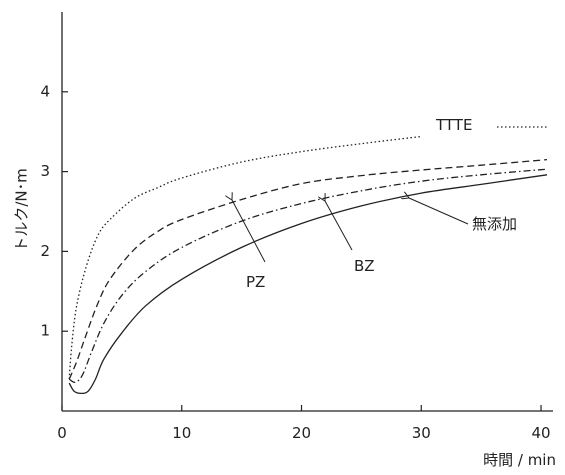 The image size is (565, 475). What do you see at coordinates (45, 91) in the screenshot?
I see `y-tick-label: 4` at bounding box center [45, 91].